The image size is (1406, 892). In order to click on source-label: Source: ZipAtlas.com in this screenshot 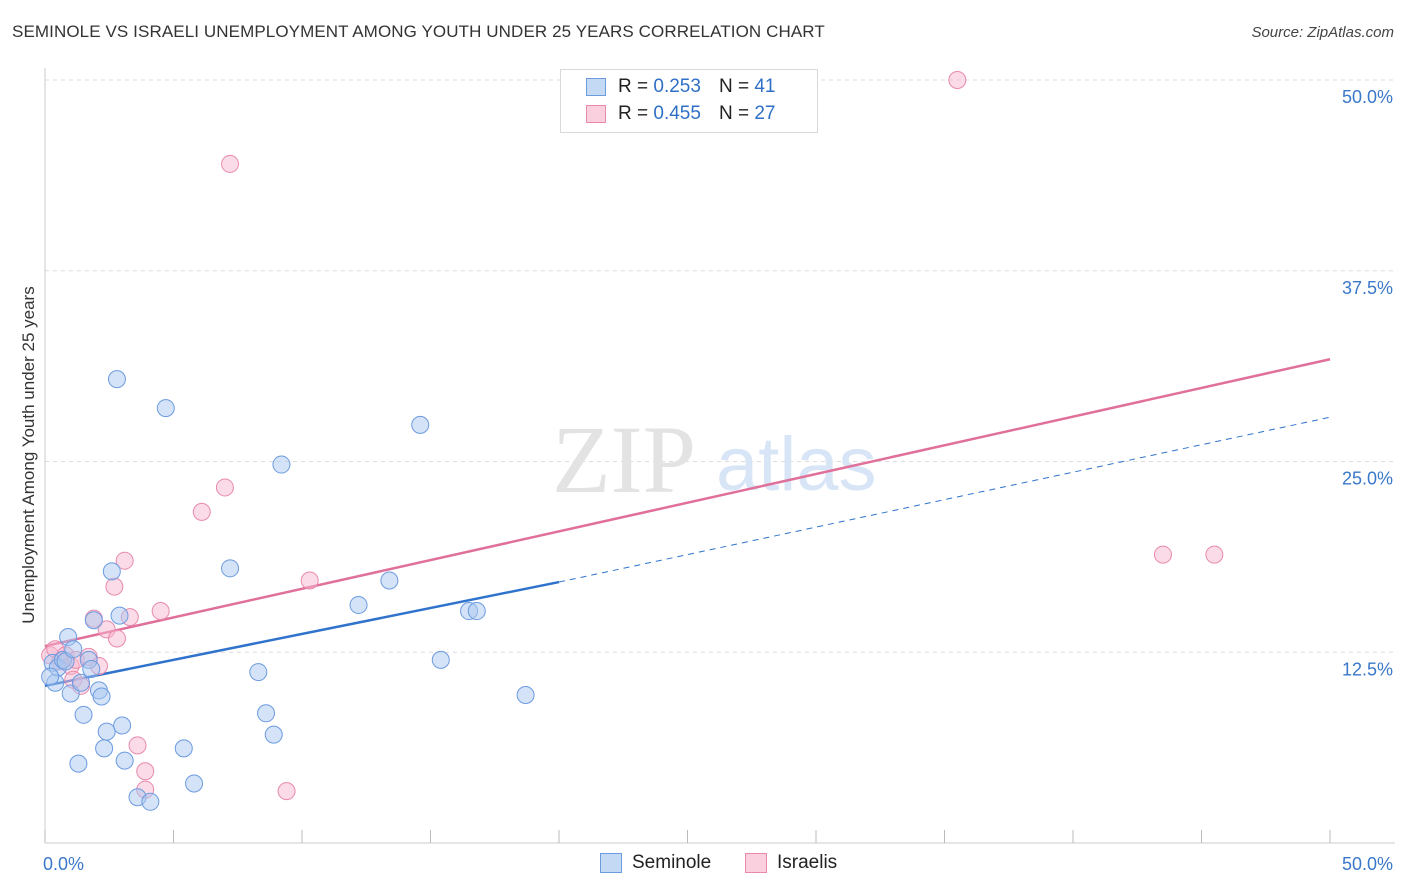, I will do `click(1322, 32)`.